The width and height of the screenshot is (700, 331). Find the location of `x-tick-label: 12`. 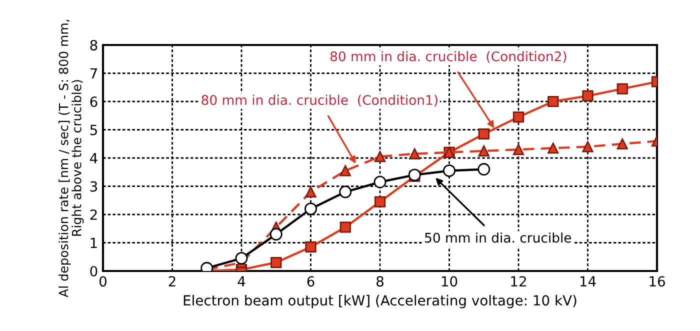

x-tick-label: 12 is located at coordinates (518, 281).